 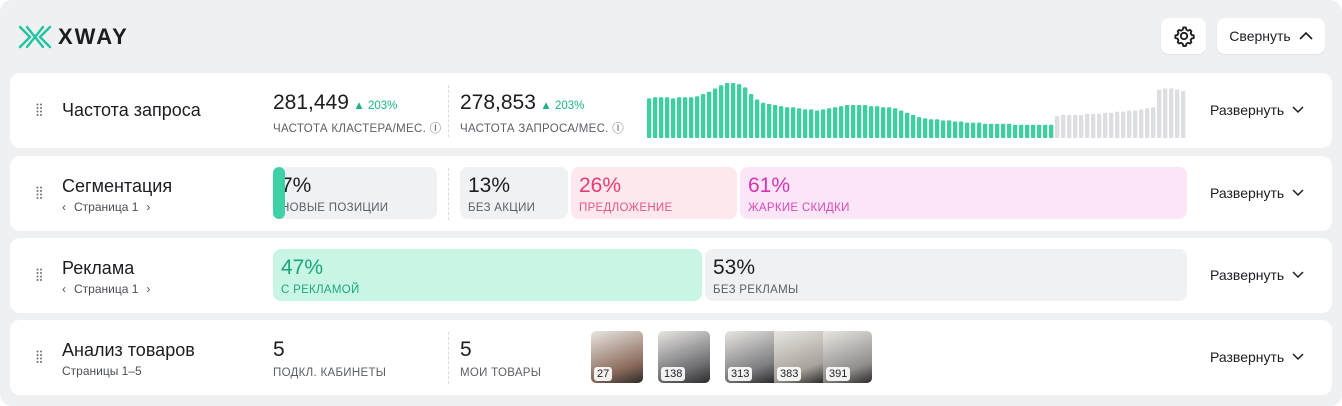 I want to click on segment-label: ЖАРКИЕ СКИДКИ, so click(x=799, y=208).